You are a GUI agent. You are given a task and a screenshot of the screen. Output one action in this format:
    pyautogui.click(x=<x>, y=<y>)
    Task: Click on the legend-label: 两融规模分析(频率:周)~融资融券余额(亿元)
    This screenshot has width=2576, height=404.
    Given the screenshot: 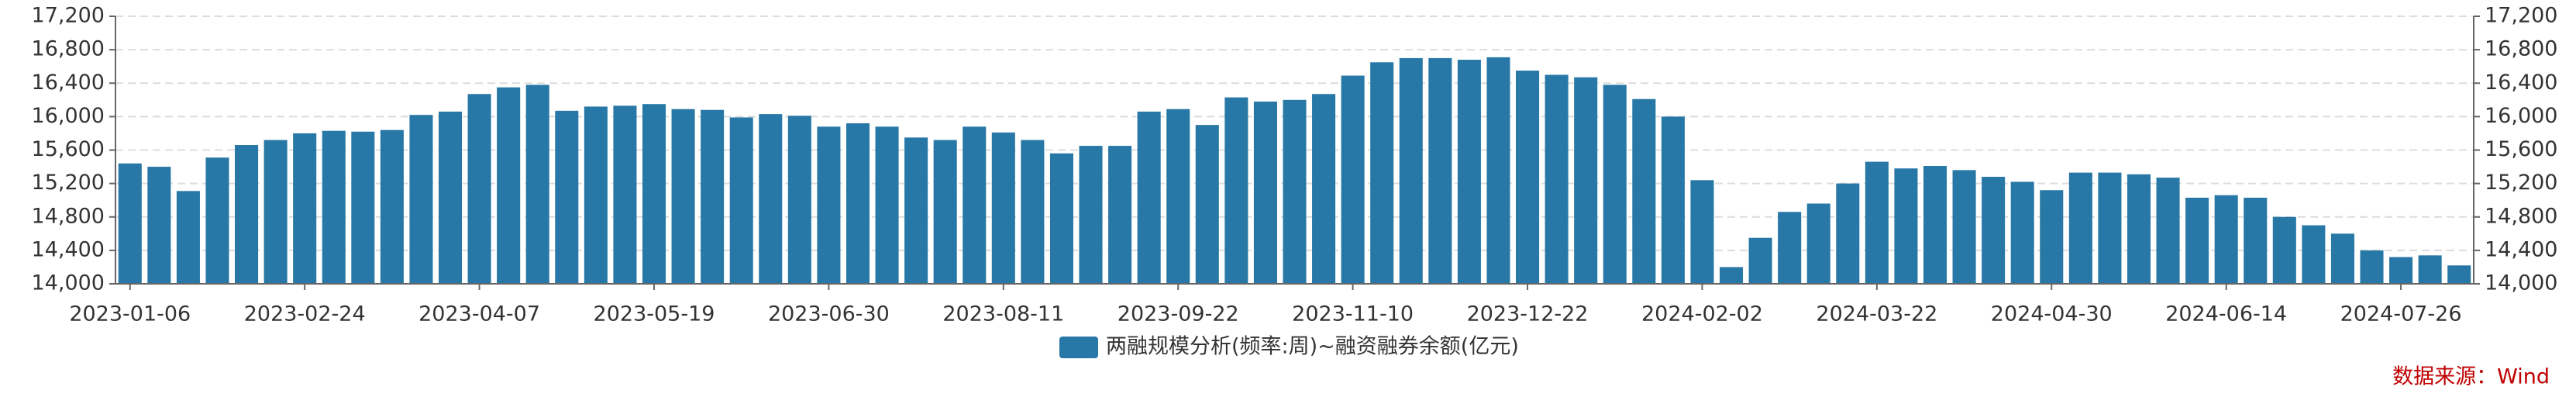 What is the action you would take?
    pyautogui.click(x=1312, y=347)
    